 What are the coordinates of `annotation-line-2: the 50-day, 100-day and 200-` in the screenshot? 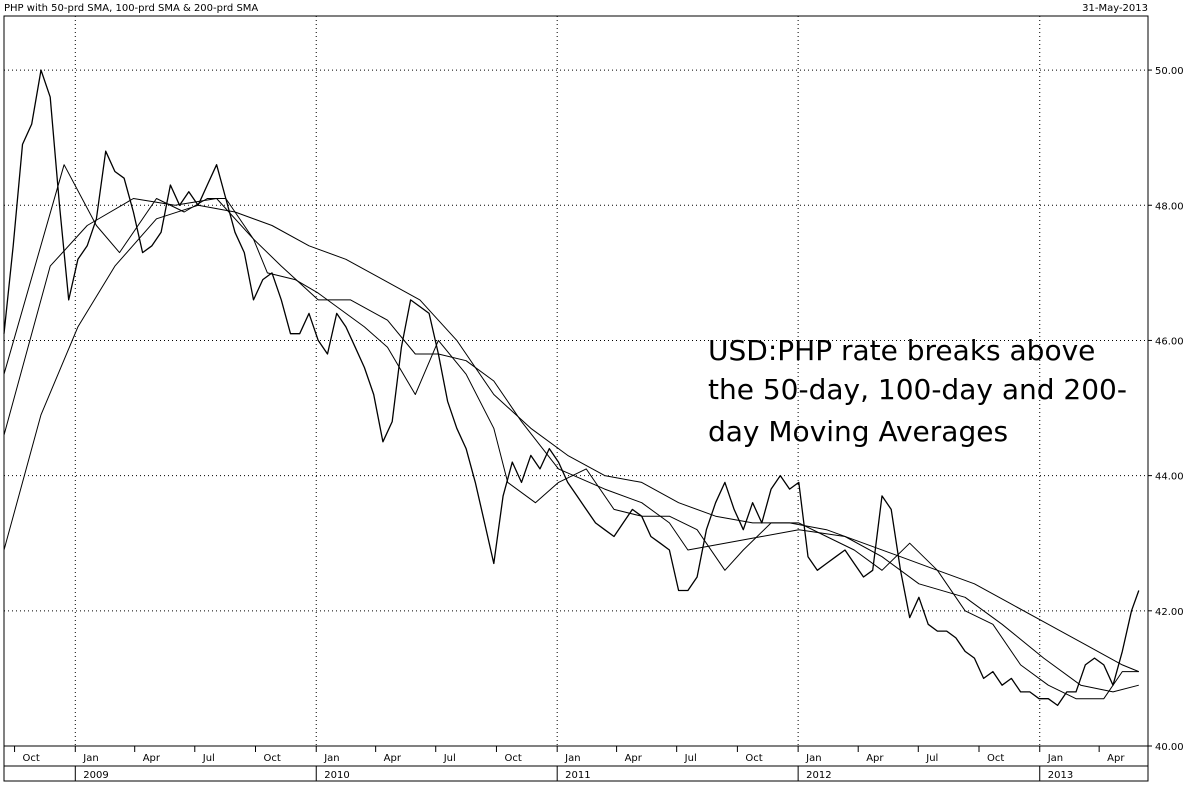 It's located at (917, 389).